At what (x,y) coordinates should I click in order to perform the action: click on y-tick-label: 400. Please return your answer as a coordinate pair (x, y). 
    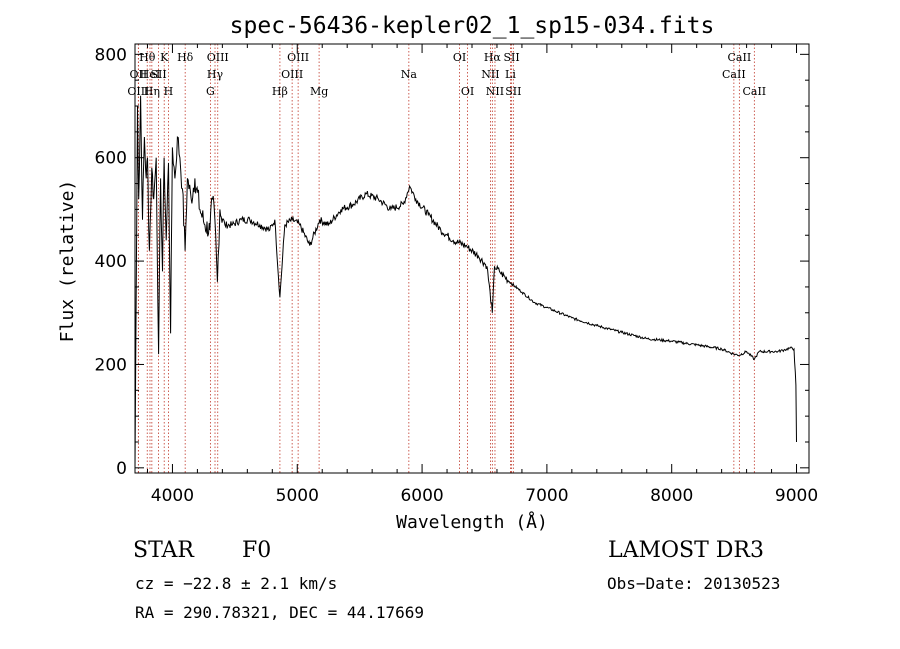
    Looking at the image, I should click on (111, 262).